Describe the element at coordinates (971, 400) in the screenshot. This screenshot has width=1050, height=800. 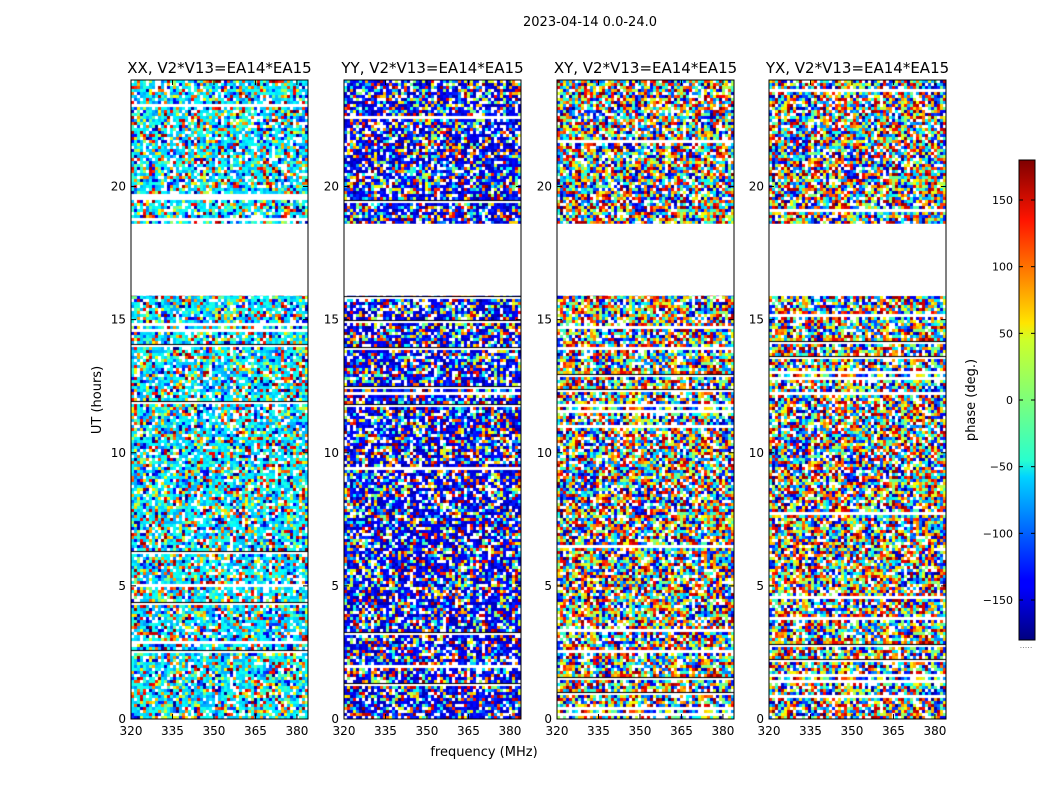
I see `colorbar-label: phase (deg.)` at that location.